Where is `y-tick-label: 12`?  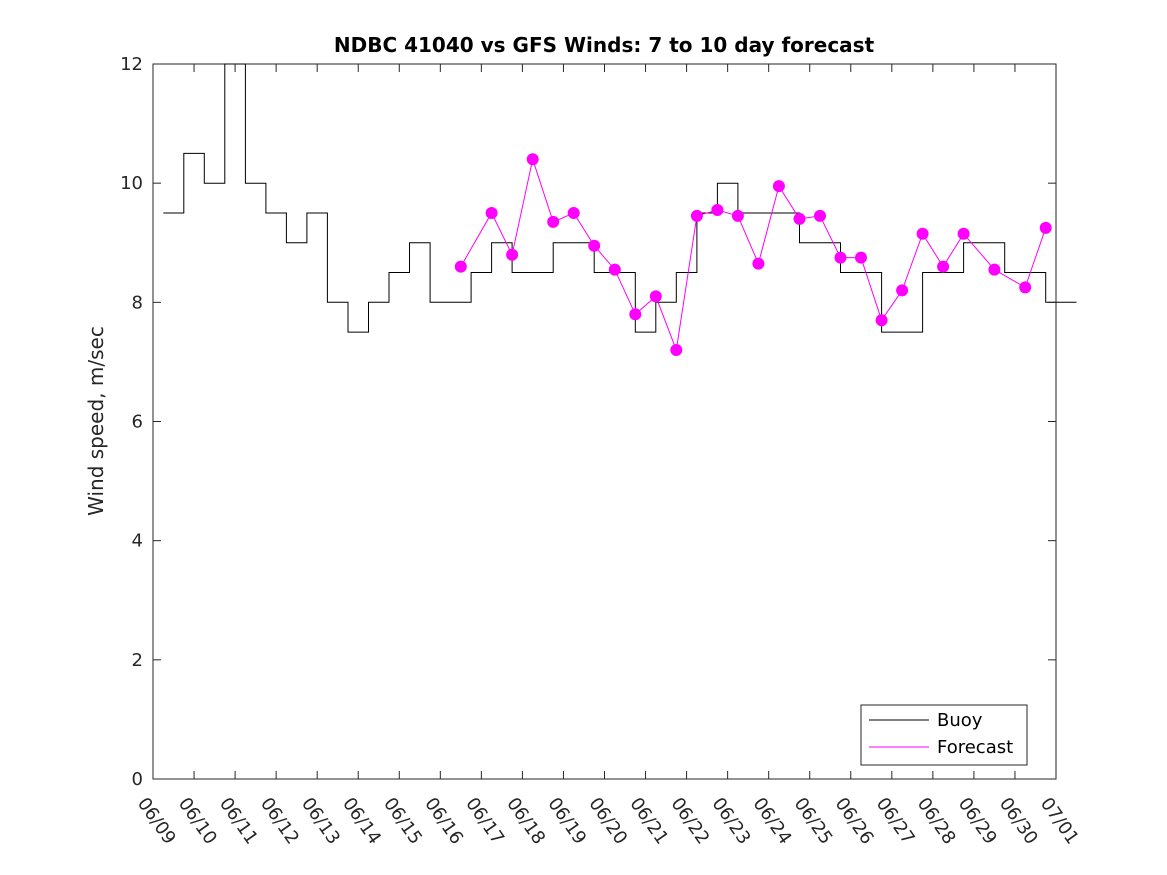 y-tick-label: 12 is located at coordinates (131, 64).